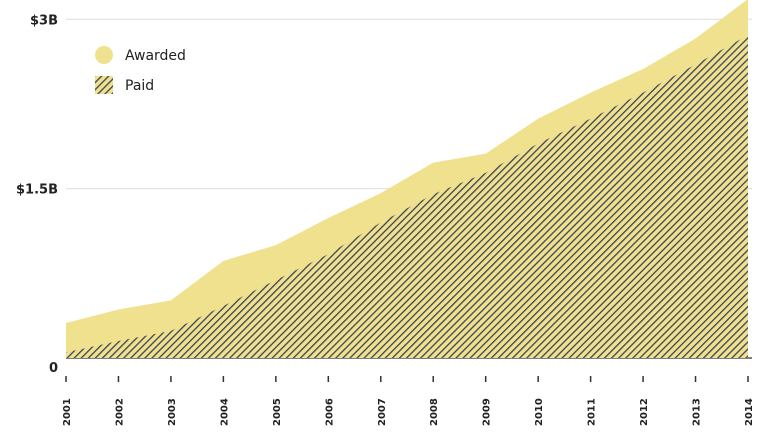 This screenshot has height=440, width=767. Describe the element at coordinates (53, 368) in the screenshot. I see `y-tick-label: 0` at that location.